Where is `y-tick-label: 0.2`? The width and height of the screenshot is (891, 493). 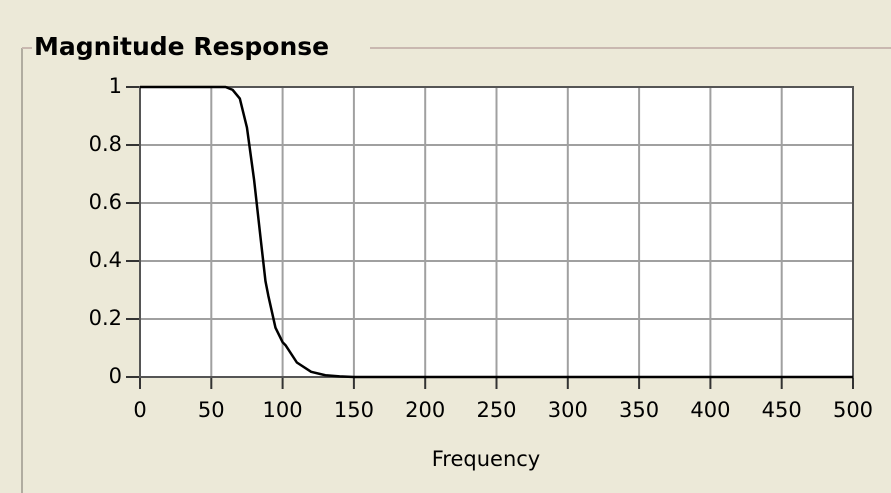
y-tick-label: 0.2 is located at coordinates (105, 318).